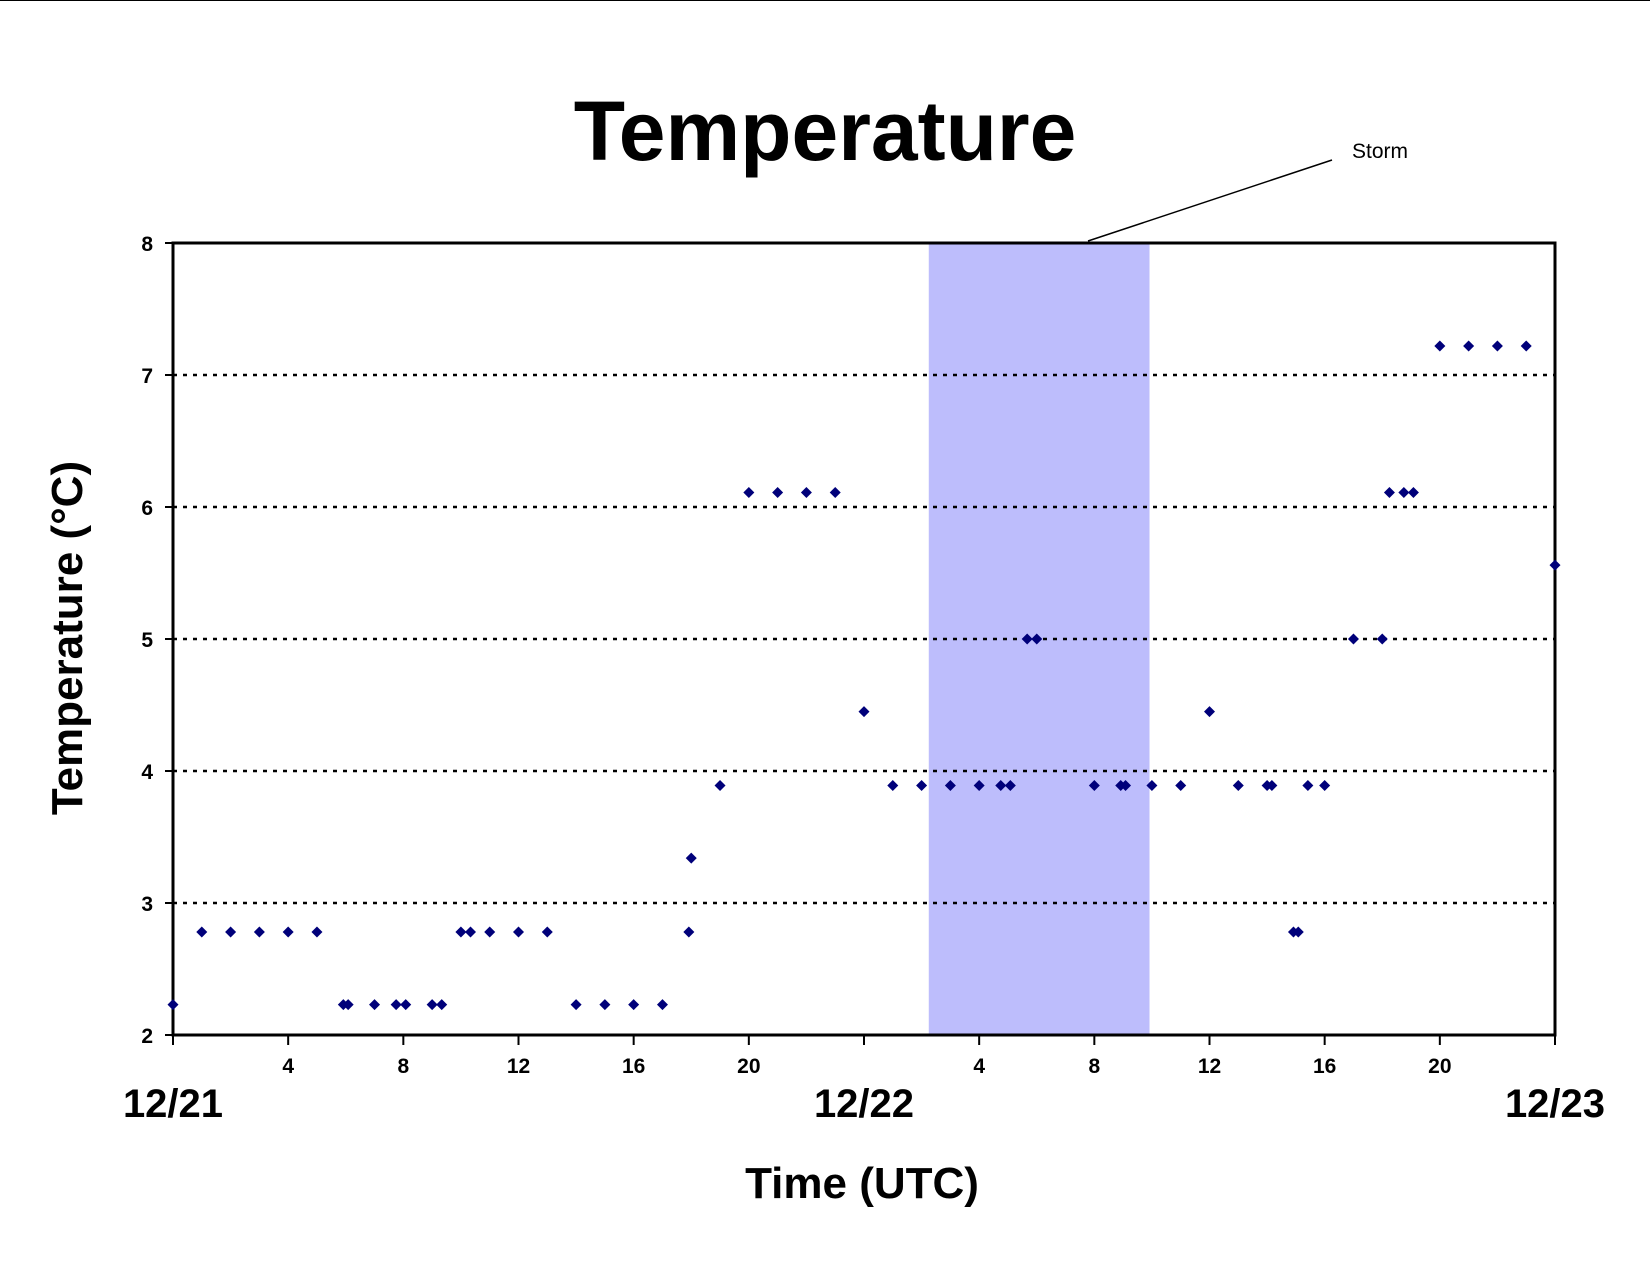 The image size is (1650, 1275). What do you see at coordinates (147, 376) in the screenshot?
I see `y-tick-label: 7` at bounding box center [147, 376].